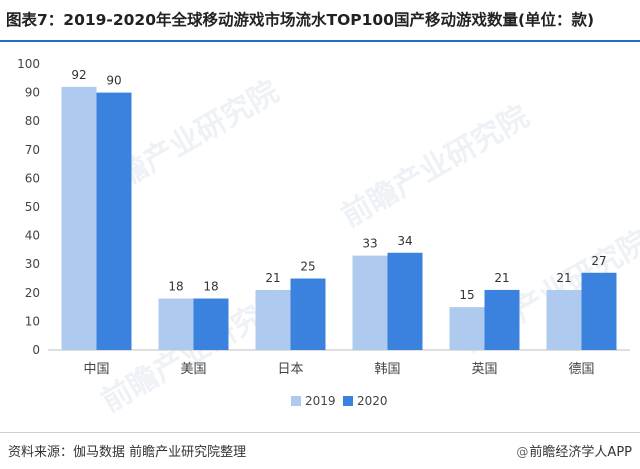  Describe the element at coordinates (369, 244) in the screenshot. I see `data-label-2019-3: 33` at that location.